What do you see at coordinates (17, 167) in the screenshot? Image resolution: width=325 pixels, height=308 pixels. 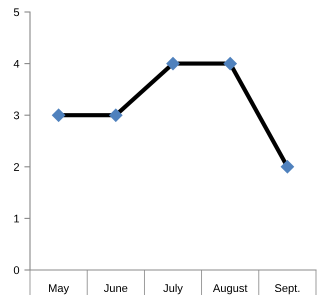 I see `y-tick-label: 2` at bounding box center [17, 167].